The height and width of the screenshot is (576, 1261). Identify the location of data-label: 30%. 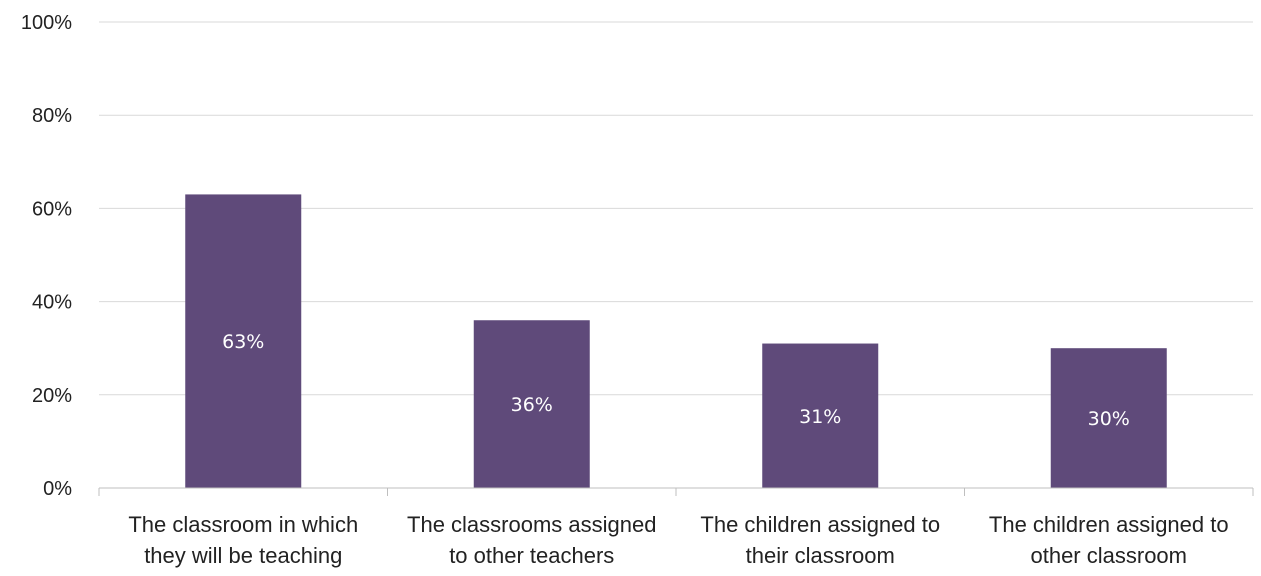
(1109, 419).